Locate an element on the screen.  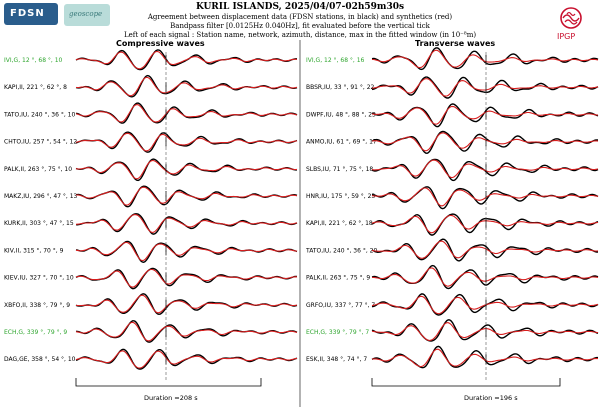
station-row: XBFO,II, 338 °, 79 °, 9 is located at coordinates (151, 304).